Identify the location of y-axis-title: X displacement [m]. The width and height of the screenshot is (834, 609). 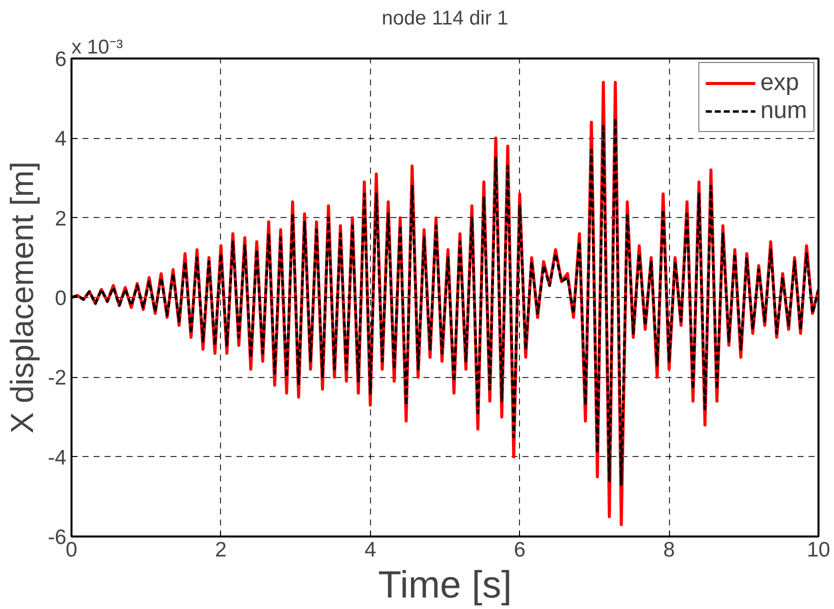
(22, 297).